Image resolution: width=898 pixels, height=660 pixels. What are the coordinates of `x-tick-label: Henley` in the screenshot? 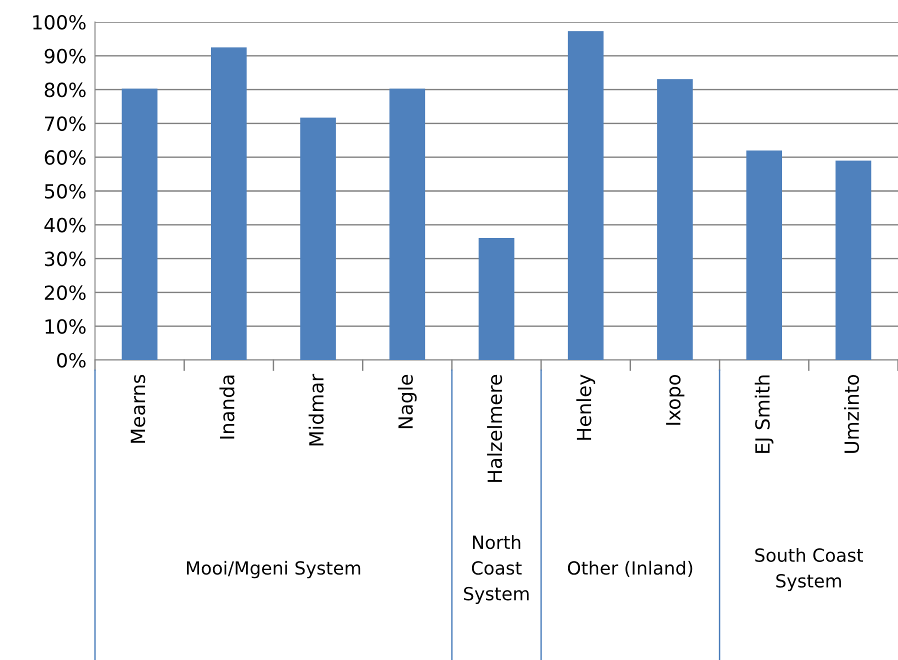 It's located at (586, 407).